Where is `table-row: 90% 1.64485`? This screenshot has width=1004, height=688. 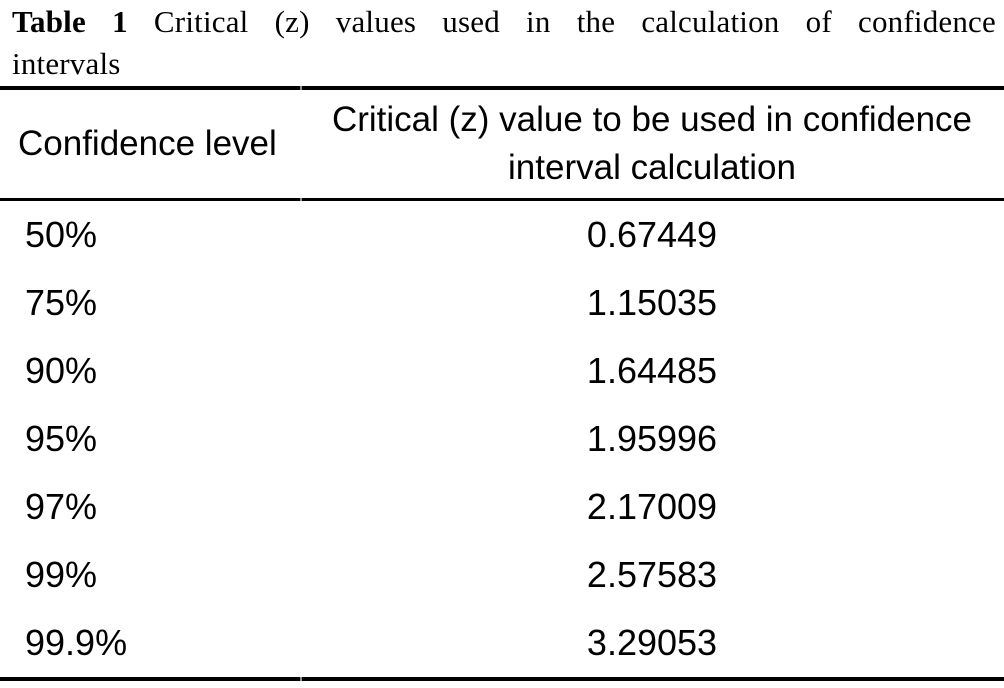 table-row: 90% 1.64485 is located at coordinates (502, 371).